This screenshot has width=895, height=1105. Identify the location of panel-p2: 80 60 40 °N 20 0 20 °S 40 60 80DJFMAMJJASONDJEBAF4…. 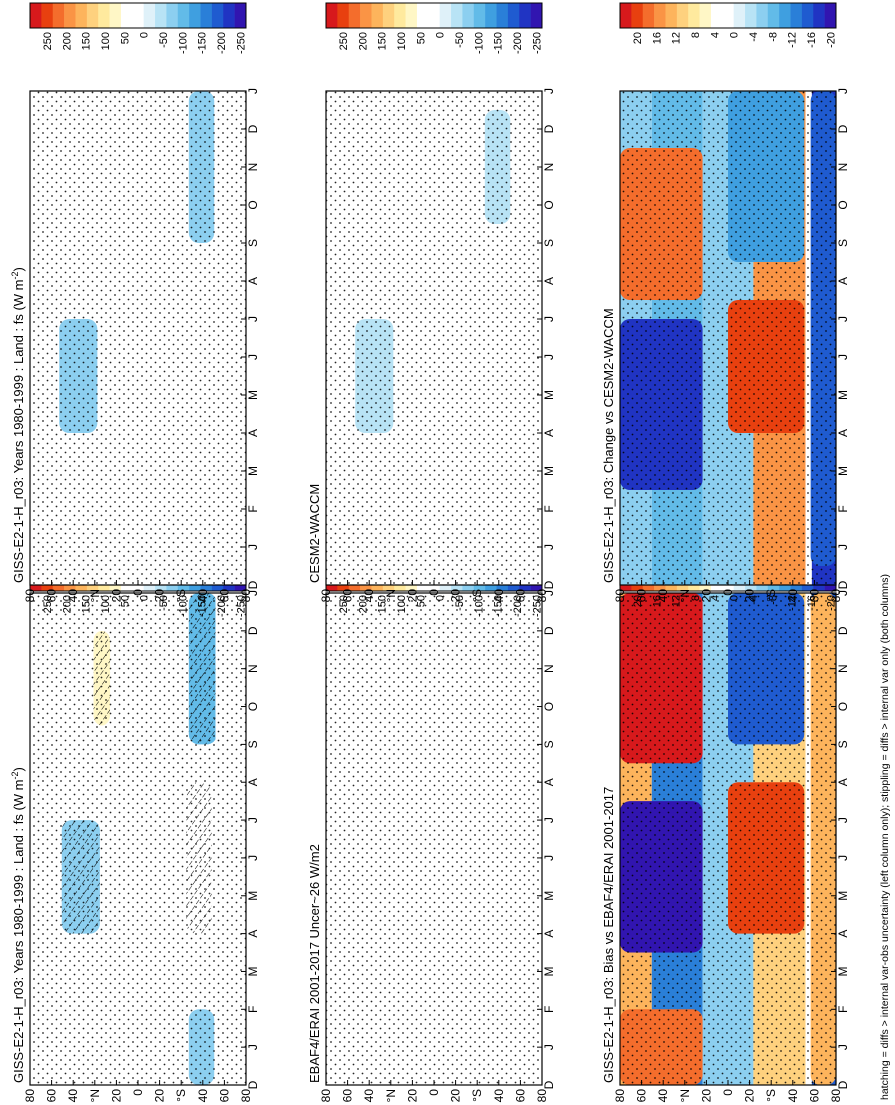
(431, 834).